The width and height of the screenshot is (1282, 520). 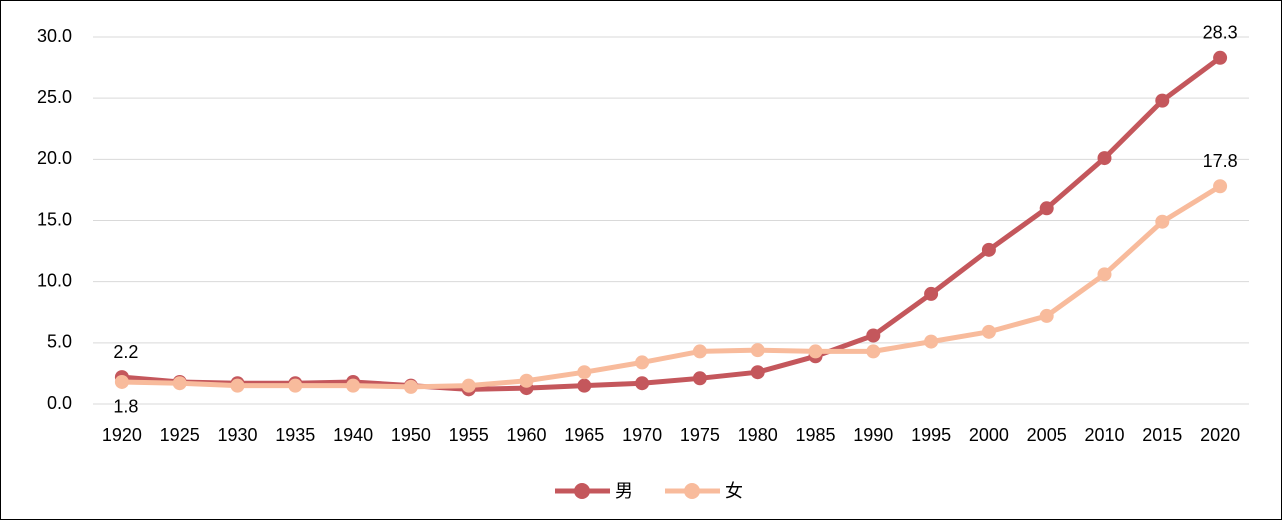 I want to click on x-tick-label: 1955, so click(x=469, y=435).